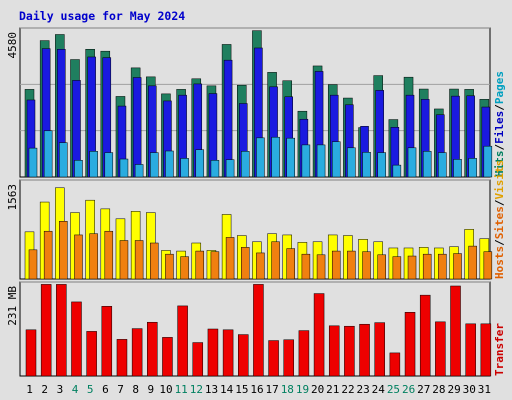  I want to click on day-label: 30, so click(469, 389).